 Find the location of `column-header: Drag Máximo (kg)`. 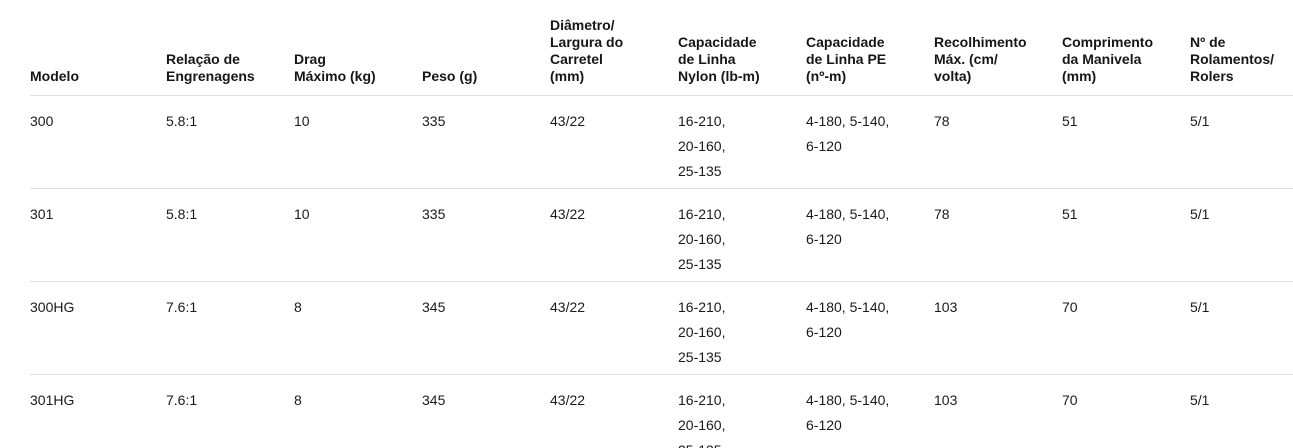

column-header: Drag Máximo (kg) is located at coordinates (358, 48).